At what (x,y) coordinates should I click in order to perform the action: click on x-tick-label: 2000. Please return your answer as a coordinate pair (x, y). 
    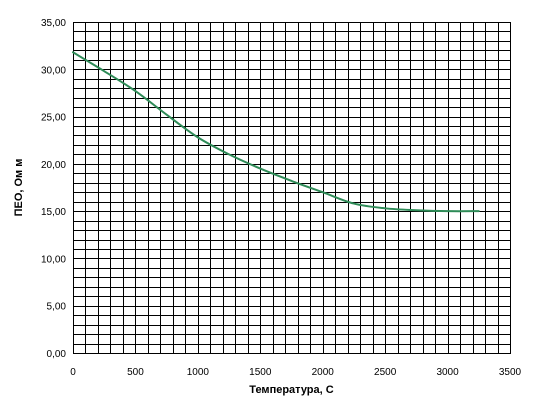
    Looking at the image, I should click on (323, 372).